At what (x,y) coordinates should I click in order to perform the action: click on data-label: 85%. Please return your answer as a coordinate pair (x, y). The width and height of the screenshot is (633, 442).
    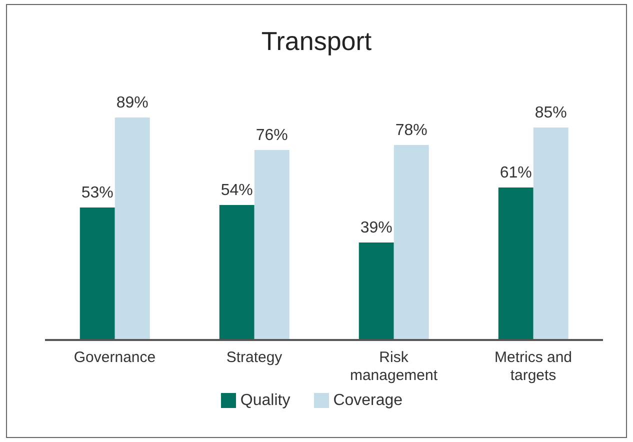
    Looking at the image, I should click on (550, 113).